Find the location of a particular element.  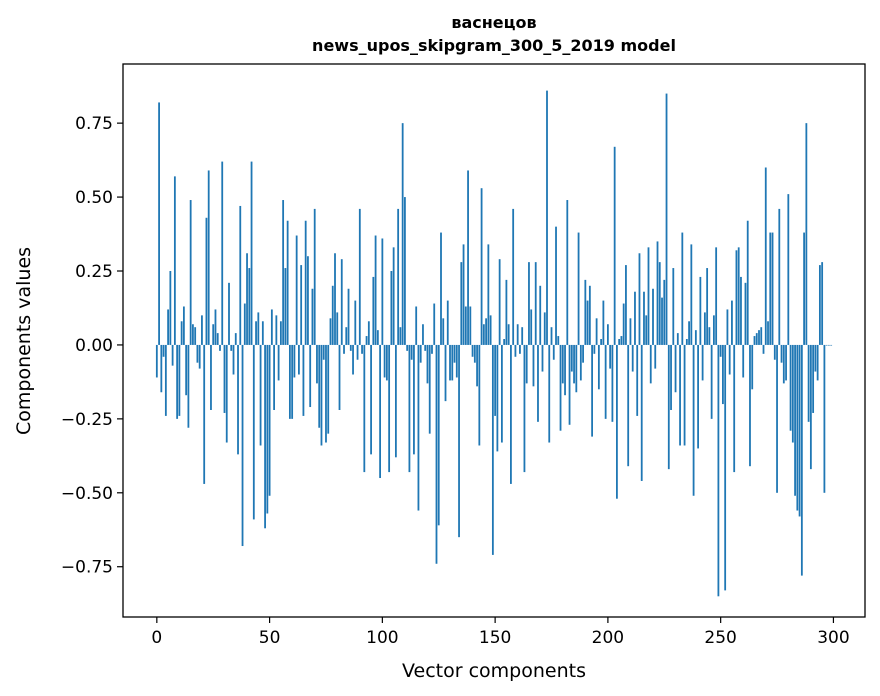

x-axis-label: Vector components is located at coordinates (494, 671).